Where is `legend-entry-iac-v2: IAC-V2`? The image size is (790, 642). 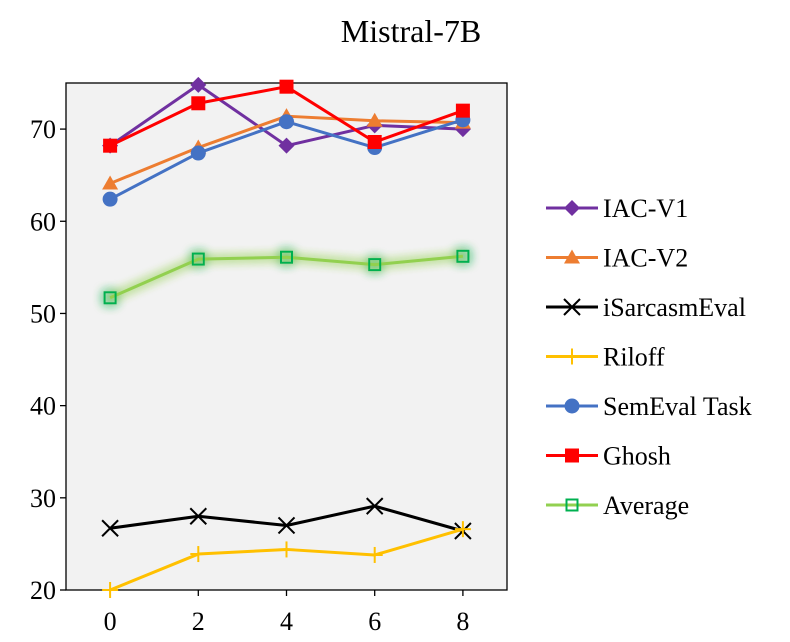 legend-entry-iac-v2: IAC-V2 is located at coordinates (617, 258).